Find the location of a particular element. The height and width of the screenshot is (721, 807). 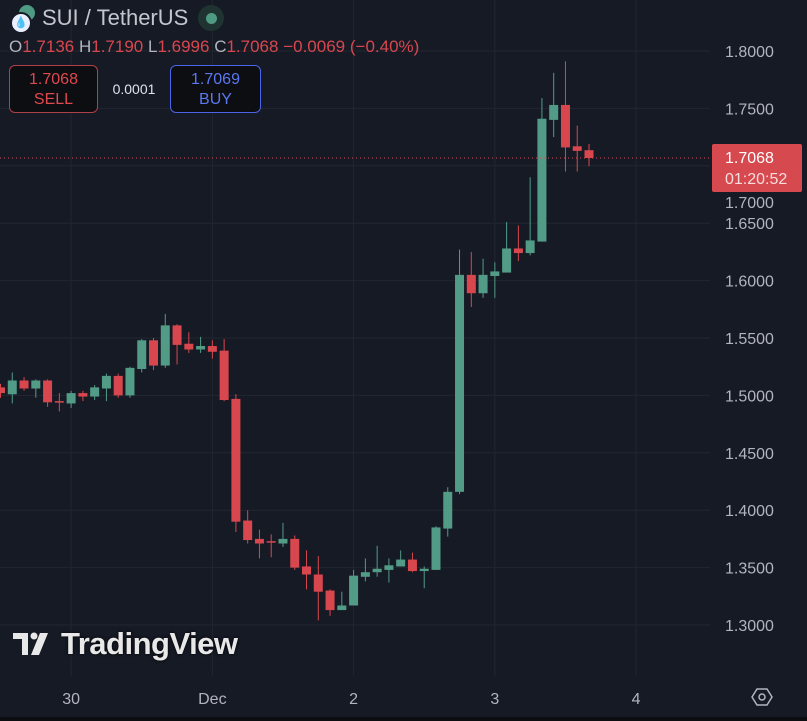

buy-price: 1.7069 is located at coordinates (215, 79).